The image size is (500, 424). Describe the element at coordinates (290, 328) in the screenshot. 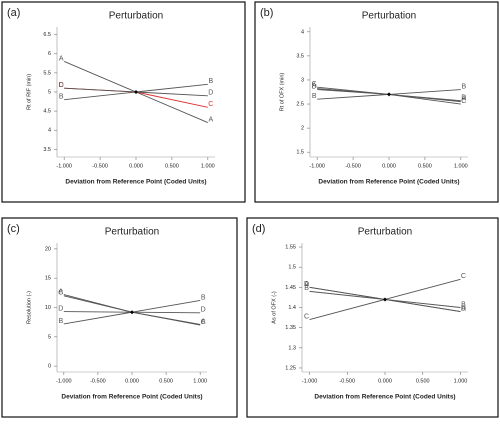

I see `y-tick-label: 1.35` at that location.